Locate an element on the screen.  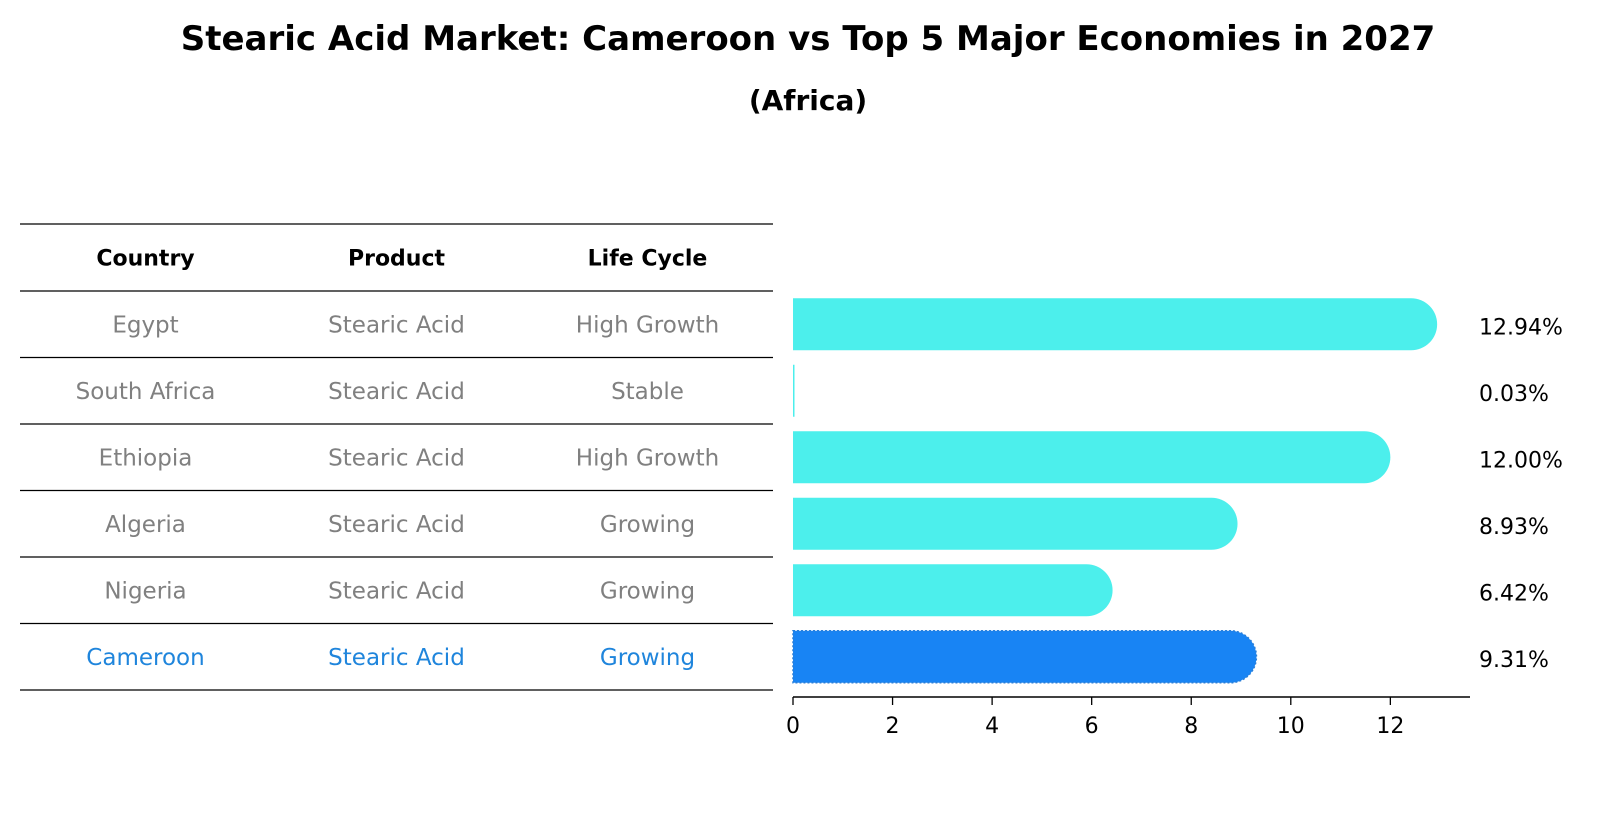
x-tick-label: 6 is located at coordinates (1092, 726).